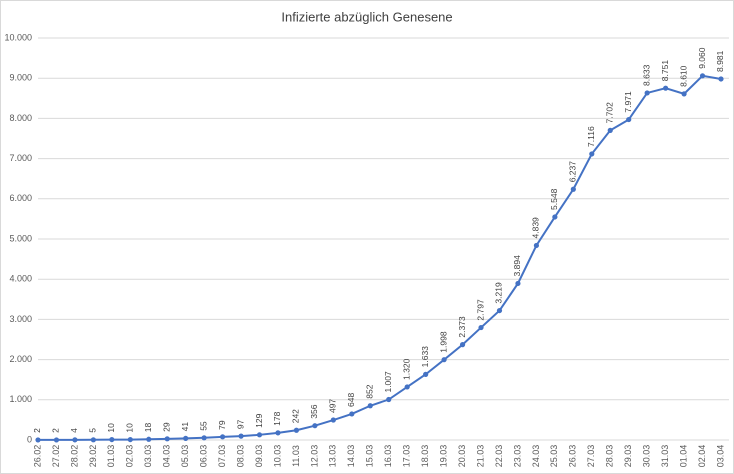 This screenshot has height=474, width=734. Describe the element at coordinates (480, 456) in the screenshot. I see `x-tick-label: 21.03` at that location.